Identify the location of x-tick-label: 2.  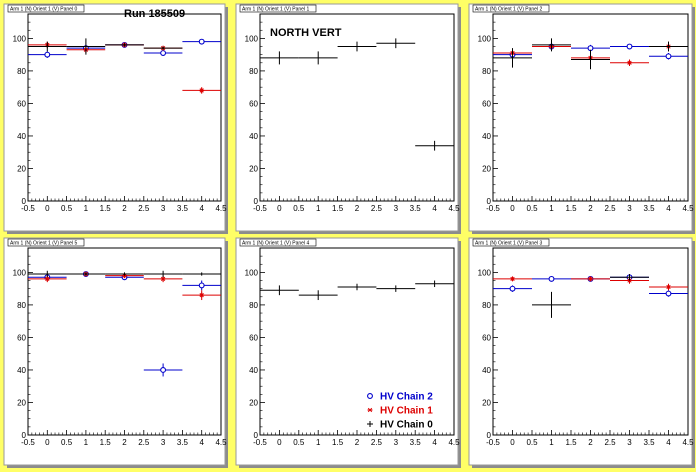
(590, 442).